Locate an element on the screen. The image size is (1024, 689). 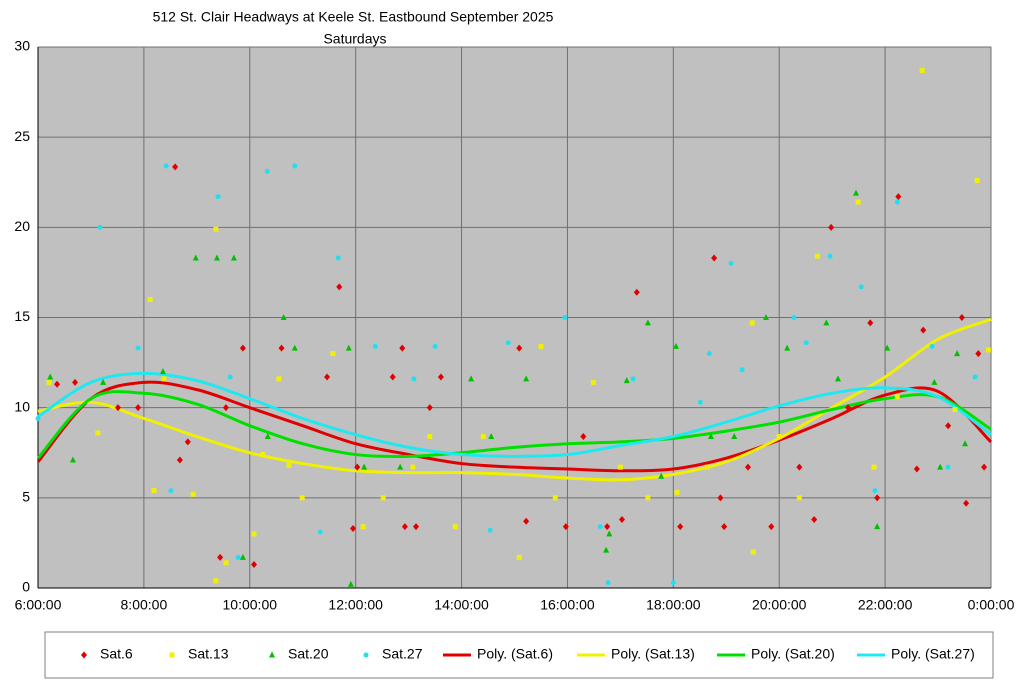
chart-subtitle: Saturdays is located at coordinates (354, 39).